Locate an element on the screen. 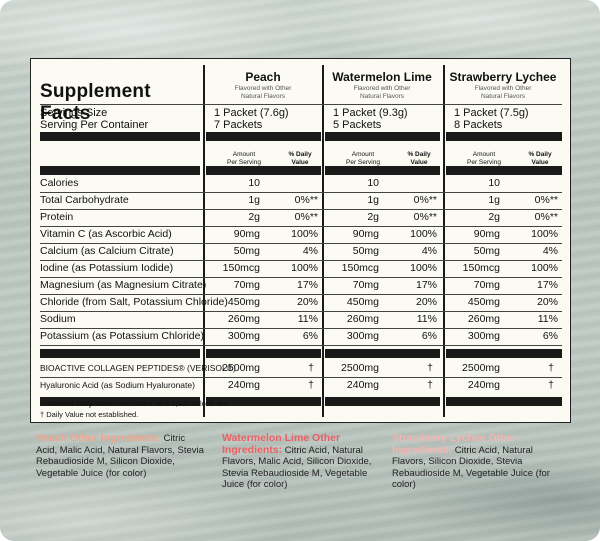  serving-info: 1 Packet (7.6g) 7 Packets is located at coordinates (251, 119).